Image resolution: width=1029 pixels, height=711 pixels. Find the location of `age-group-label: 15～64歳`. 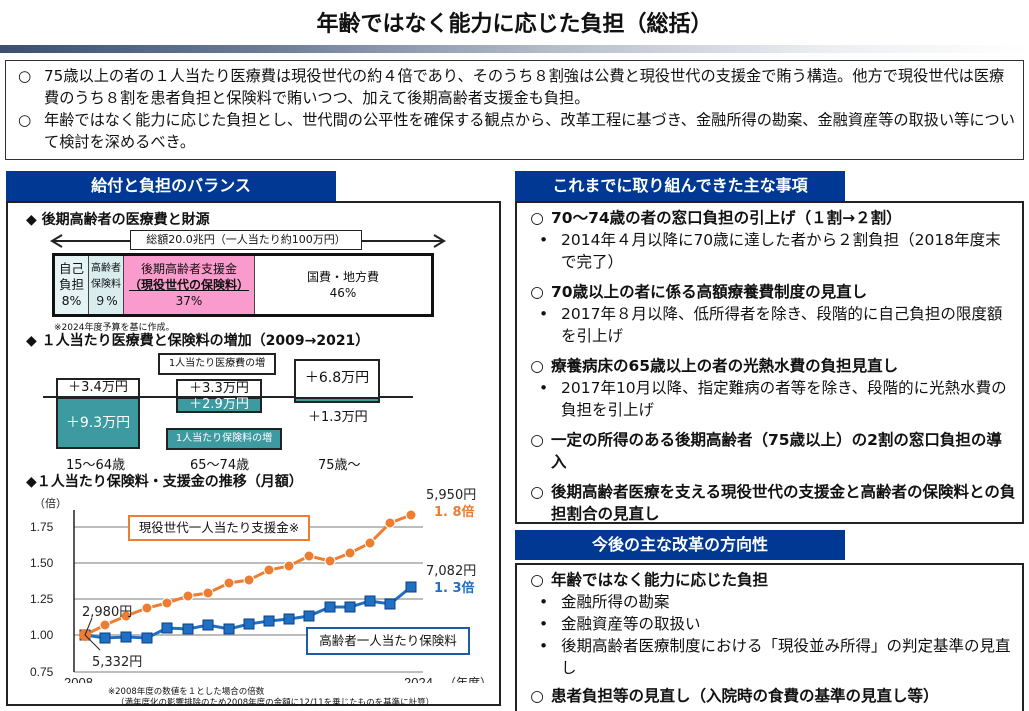

age-group-label: 15～64歳 is located at coordinates (96, 465).